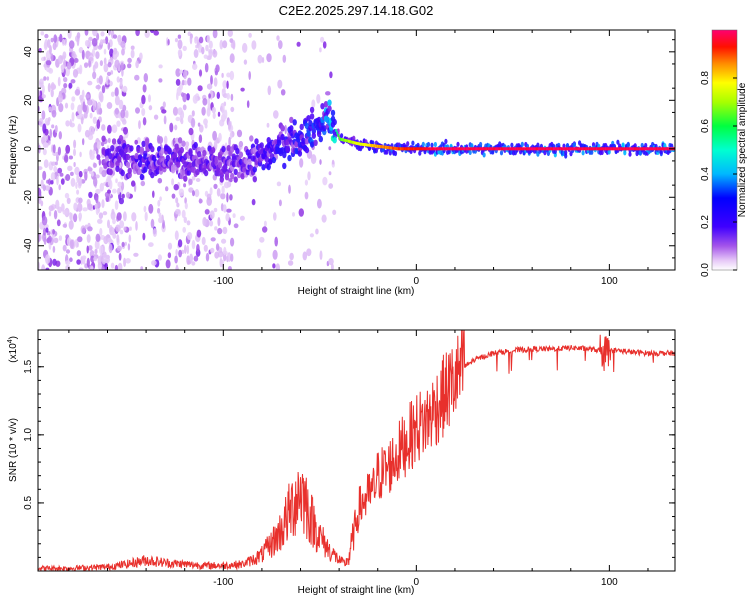 The width and height of the screenshot is (750, 605). Describe the element at coordinates (28, 366) in the screenshot. I see `snr-ytick-label: 1.5` at that location.